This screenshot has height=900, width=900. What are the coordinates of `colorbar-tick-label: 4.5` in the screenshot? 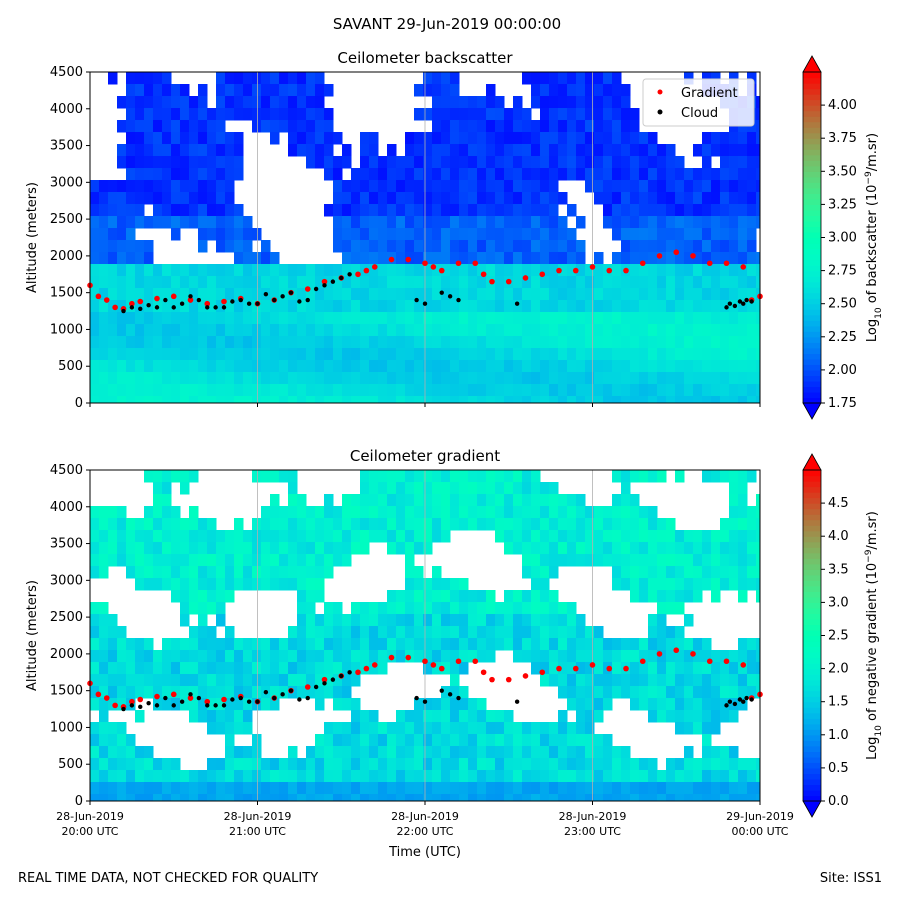 It's located at (838, 503).